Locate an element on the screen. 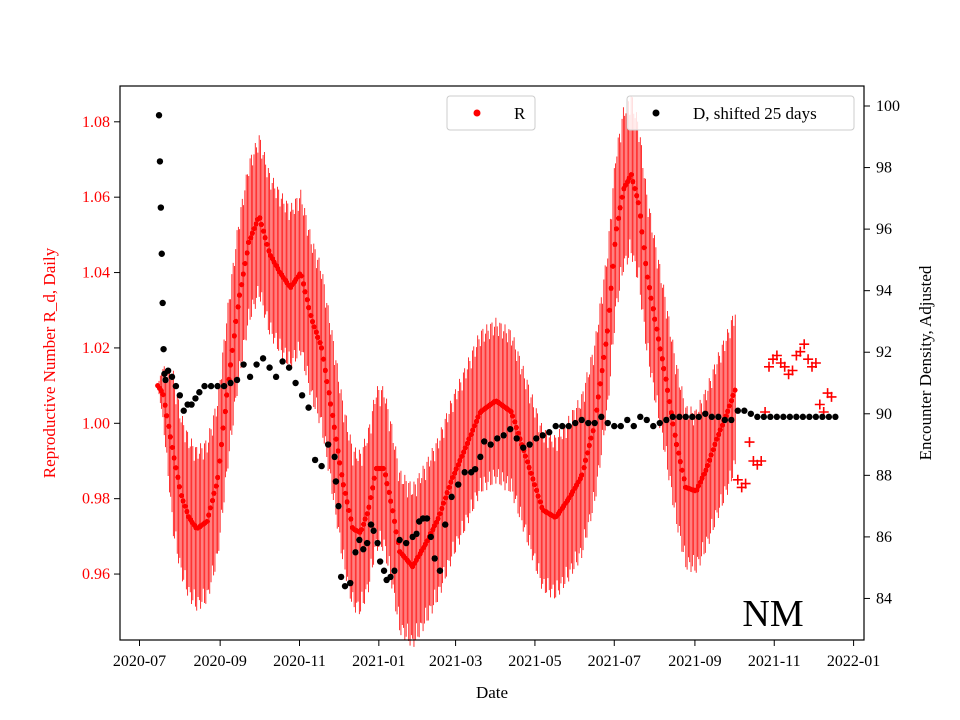 The height and width of the screenshot is (720, 960). x-tick-label: 2020-09 is located at coordinates (219, 661).